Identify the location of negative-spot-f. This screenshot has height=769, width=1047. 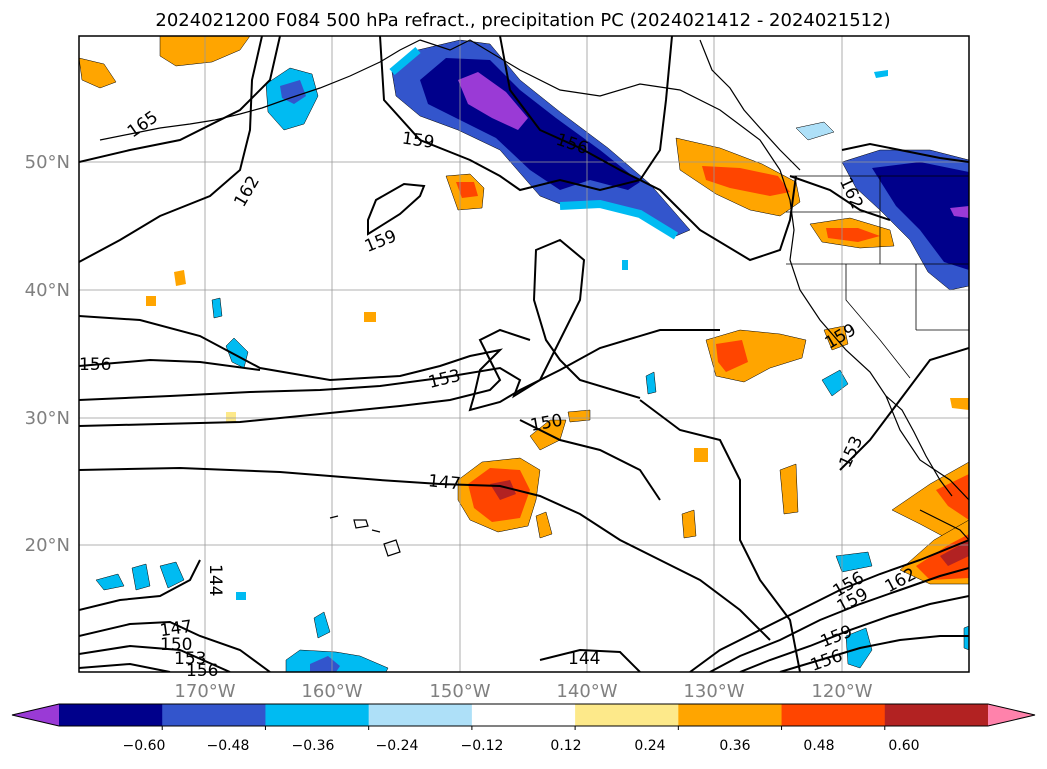
(141, 577).